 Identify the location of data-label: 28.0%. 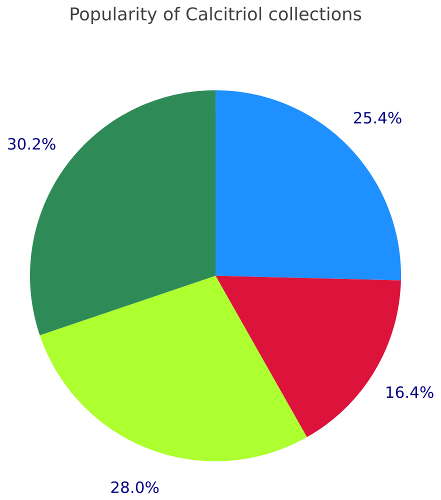
(135, 487).